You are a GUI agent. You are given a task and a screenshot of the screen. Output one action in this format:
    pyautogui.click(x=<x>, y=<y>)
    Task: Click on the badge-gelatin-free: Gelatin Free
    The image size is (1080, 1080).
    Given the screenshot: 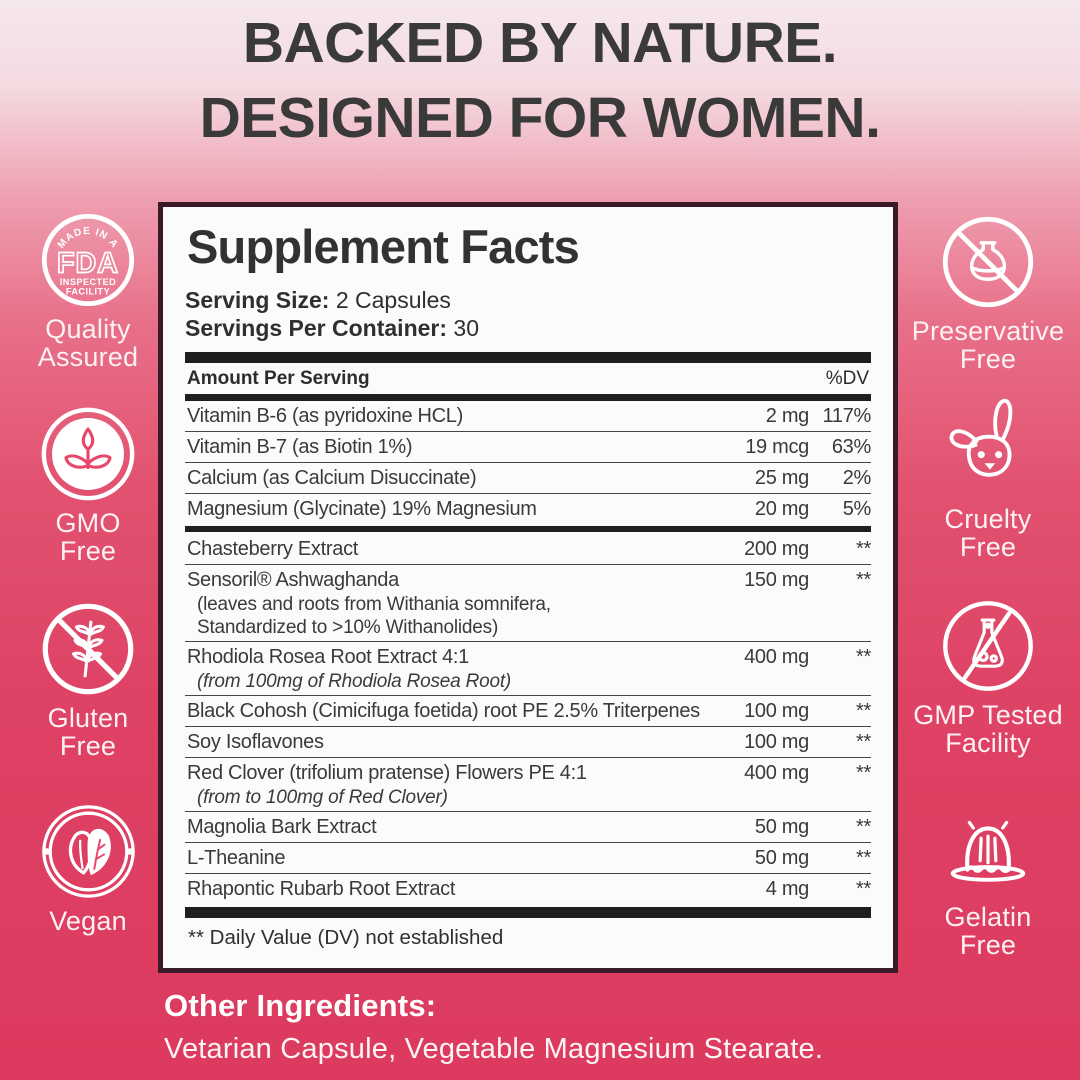 What is the action you would take?
    pyautogui.click(x=988, y=879)
    